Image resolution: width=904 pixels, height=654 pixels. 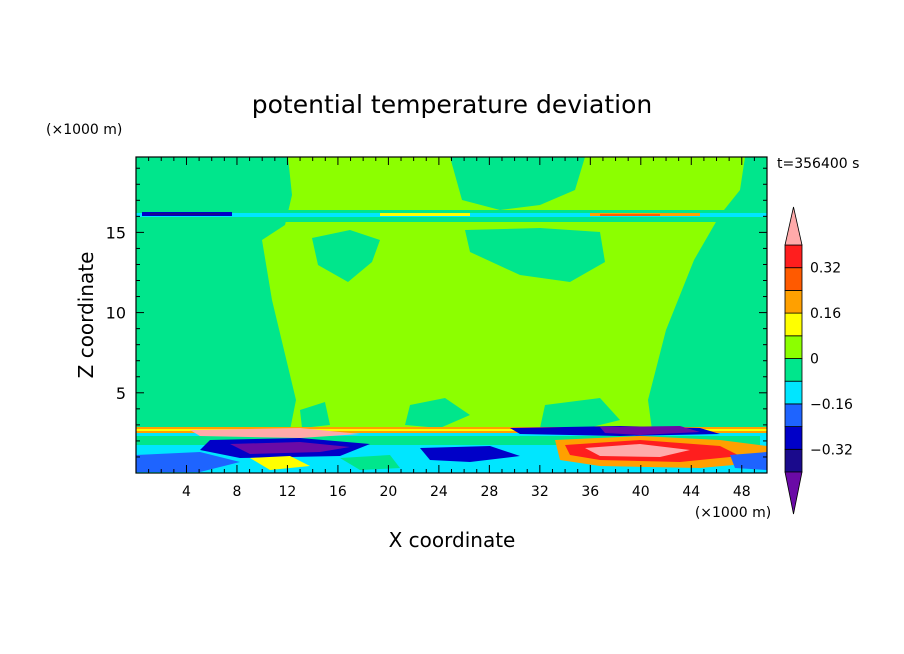 I want to click on x-unit-label: (×1000 m), so click(x=733, y=513).